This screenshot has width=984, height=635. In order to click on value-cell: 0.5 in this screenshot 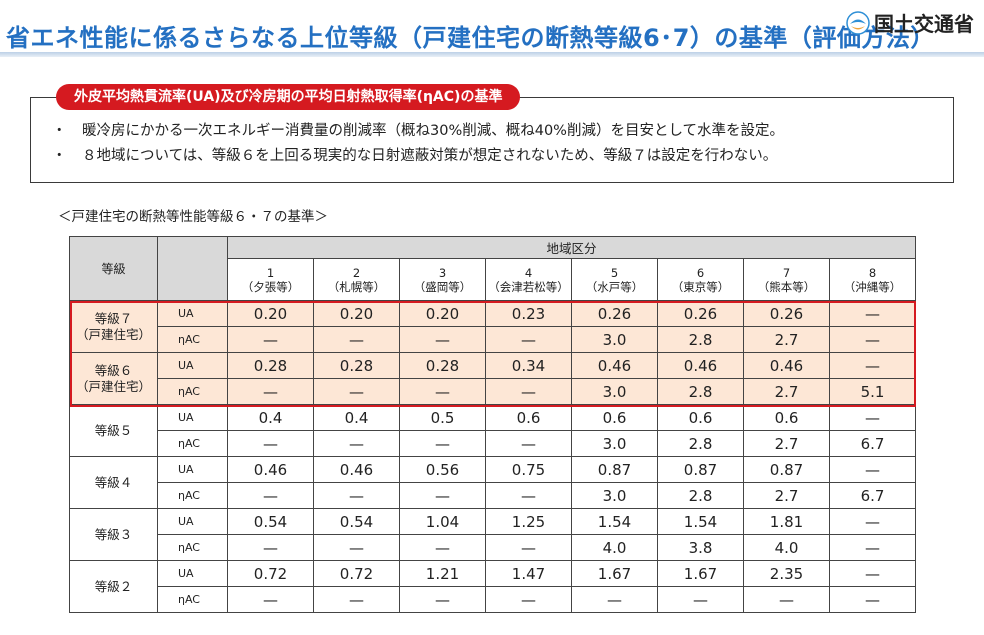, I will do `click(442, 417)`.